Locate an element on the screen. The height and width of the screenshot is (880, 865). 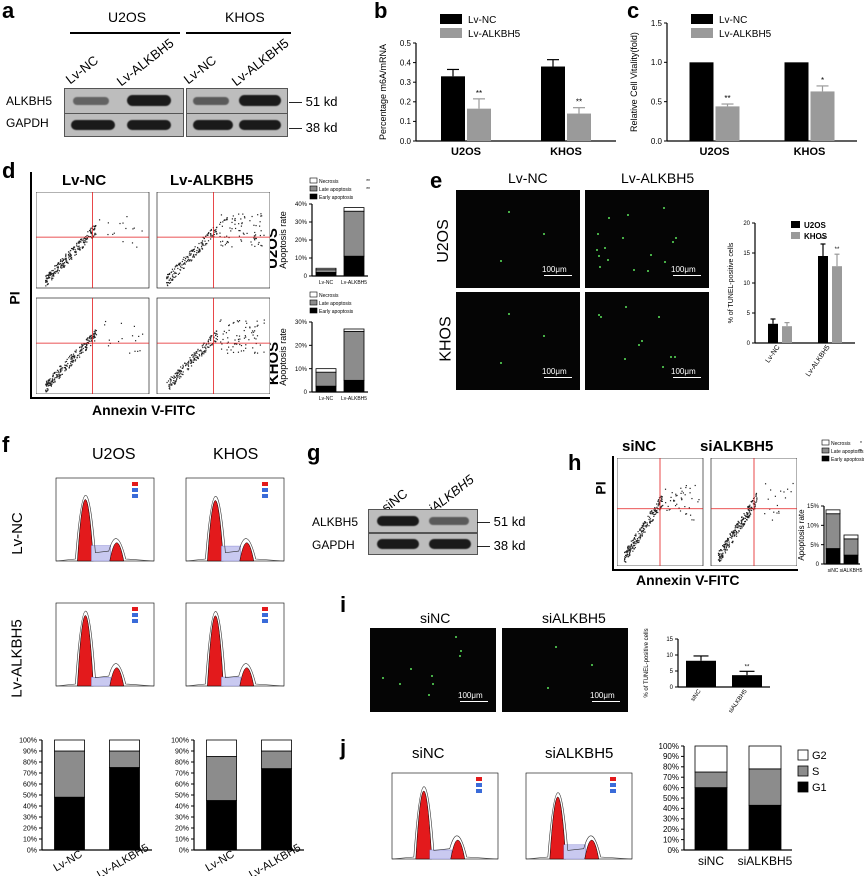
cell-line-label: KHOS is located at coordinates (245, 17).